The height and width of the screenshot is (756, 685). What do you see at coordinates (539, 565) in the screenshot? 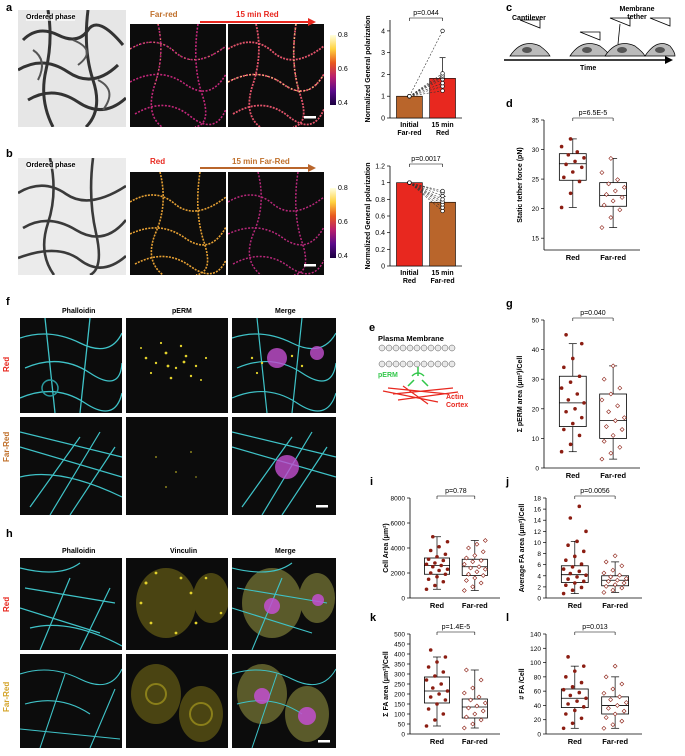
I see `y-tick-label: 6` at bounding box center [539, 565].